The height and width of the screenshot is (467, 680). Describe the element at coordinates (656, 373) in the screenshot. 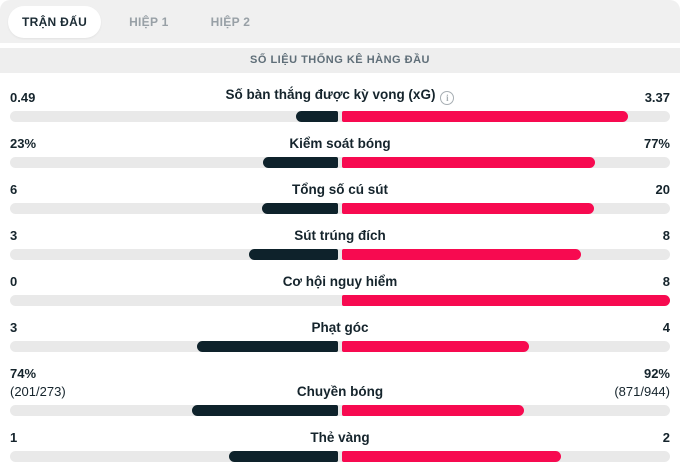

I see `away-value-main: 92%` at that location.